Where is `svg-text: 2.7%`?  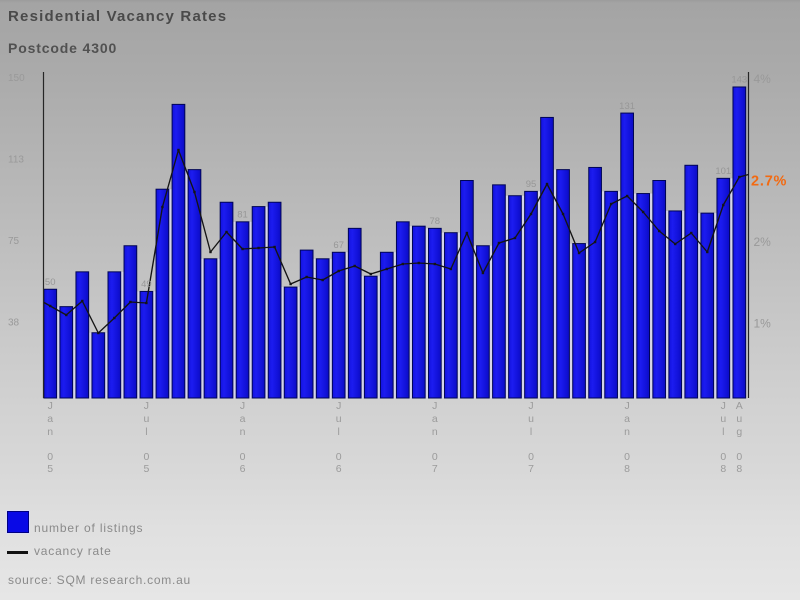 svg-text: 2.7% is located at coordinates (769, 182).